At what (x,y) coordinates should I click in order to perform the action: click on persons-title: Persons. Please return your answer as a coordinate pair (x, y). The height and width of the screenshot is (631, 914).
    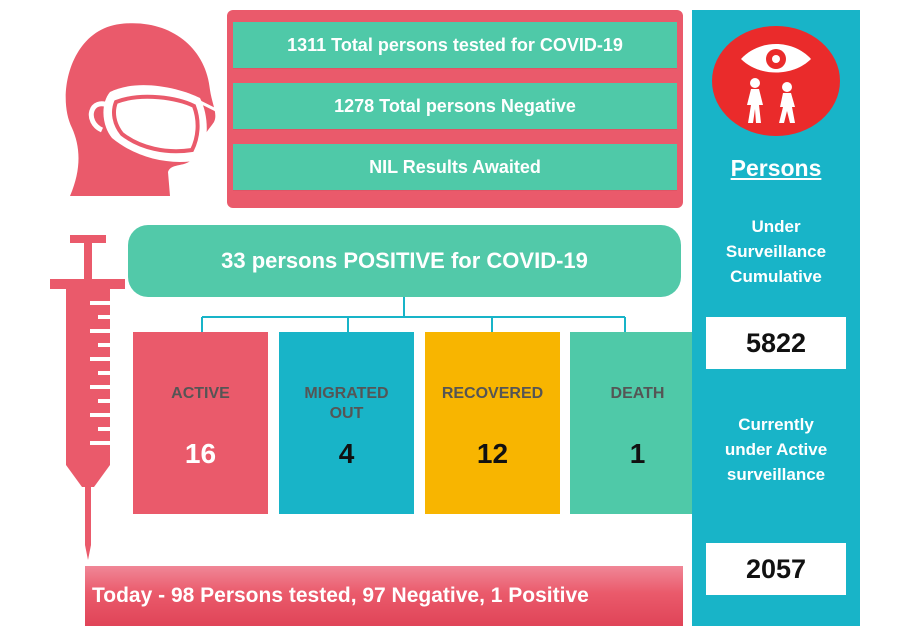
    Looking at the image, I should click on (776, 168).